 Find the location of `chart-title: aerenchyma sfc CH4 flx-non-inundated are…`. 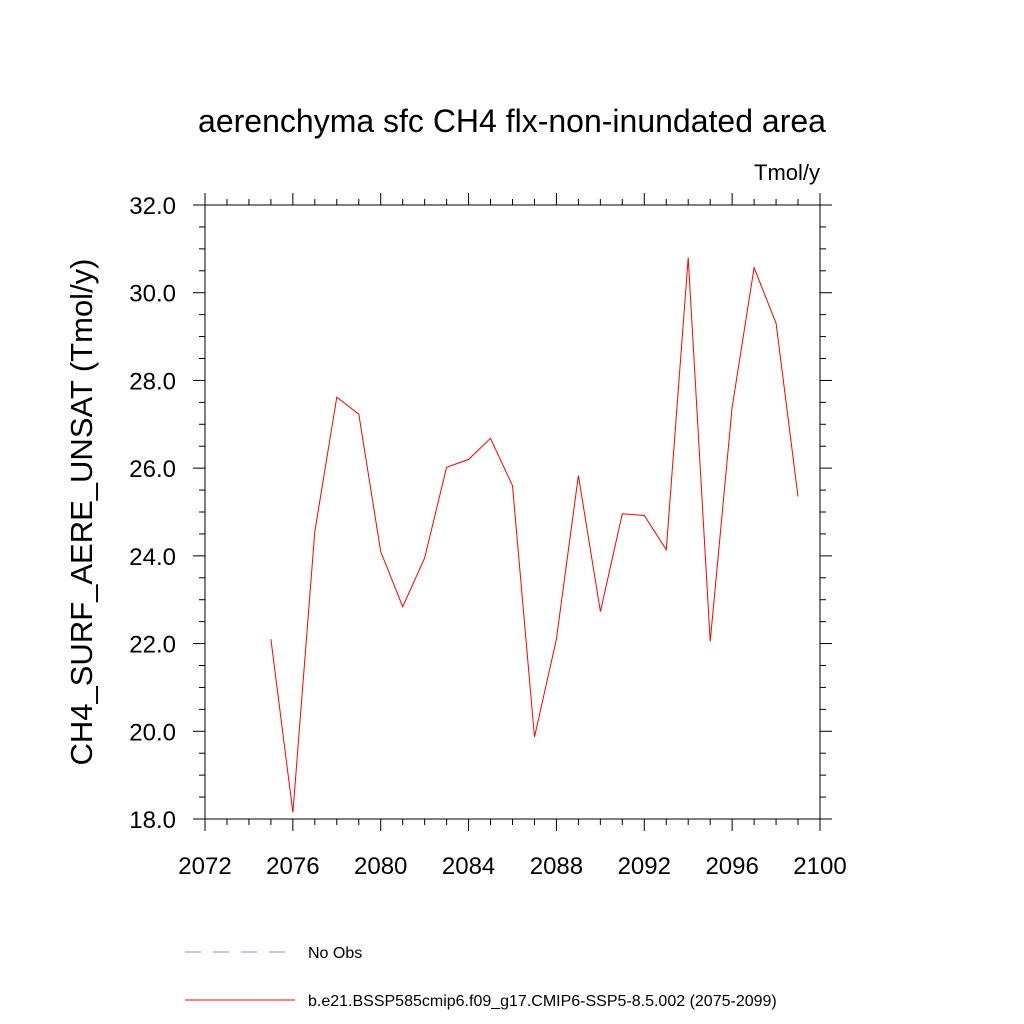

chart-title: aerenchyma sfc CH4 flx-non-inundated are… is located at coordinates (512, 121).